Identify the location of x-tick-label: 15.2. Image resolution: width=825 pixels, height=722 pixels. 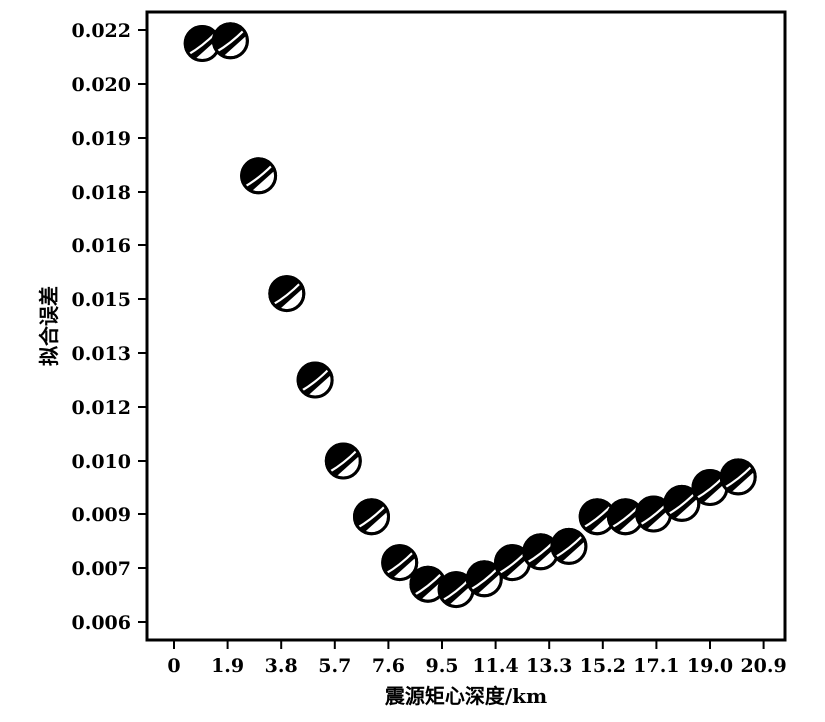
(603, 666).